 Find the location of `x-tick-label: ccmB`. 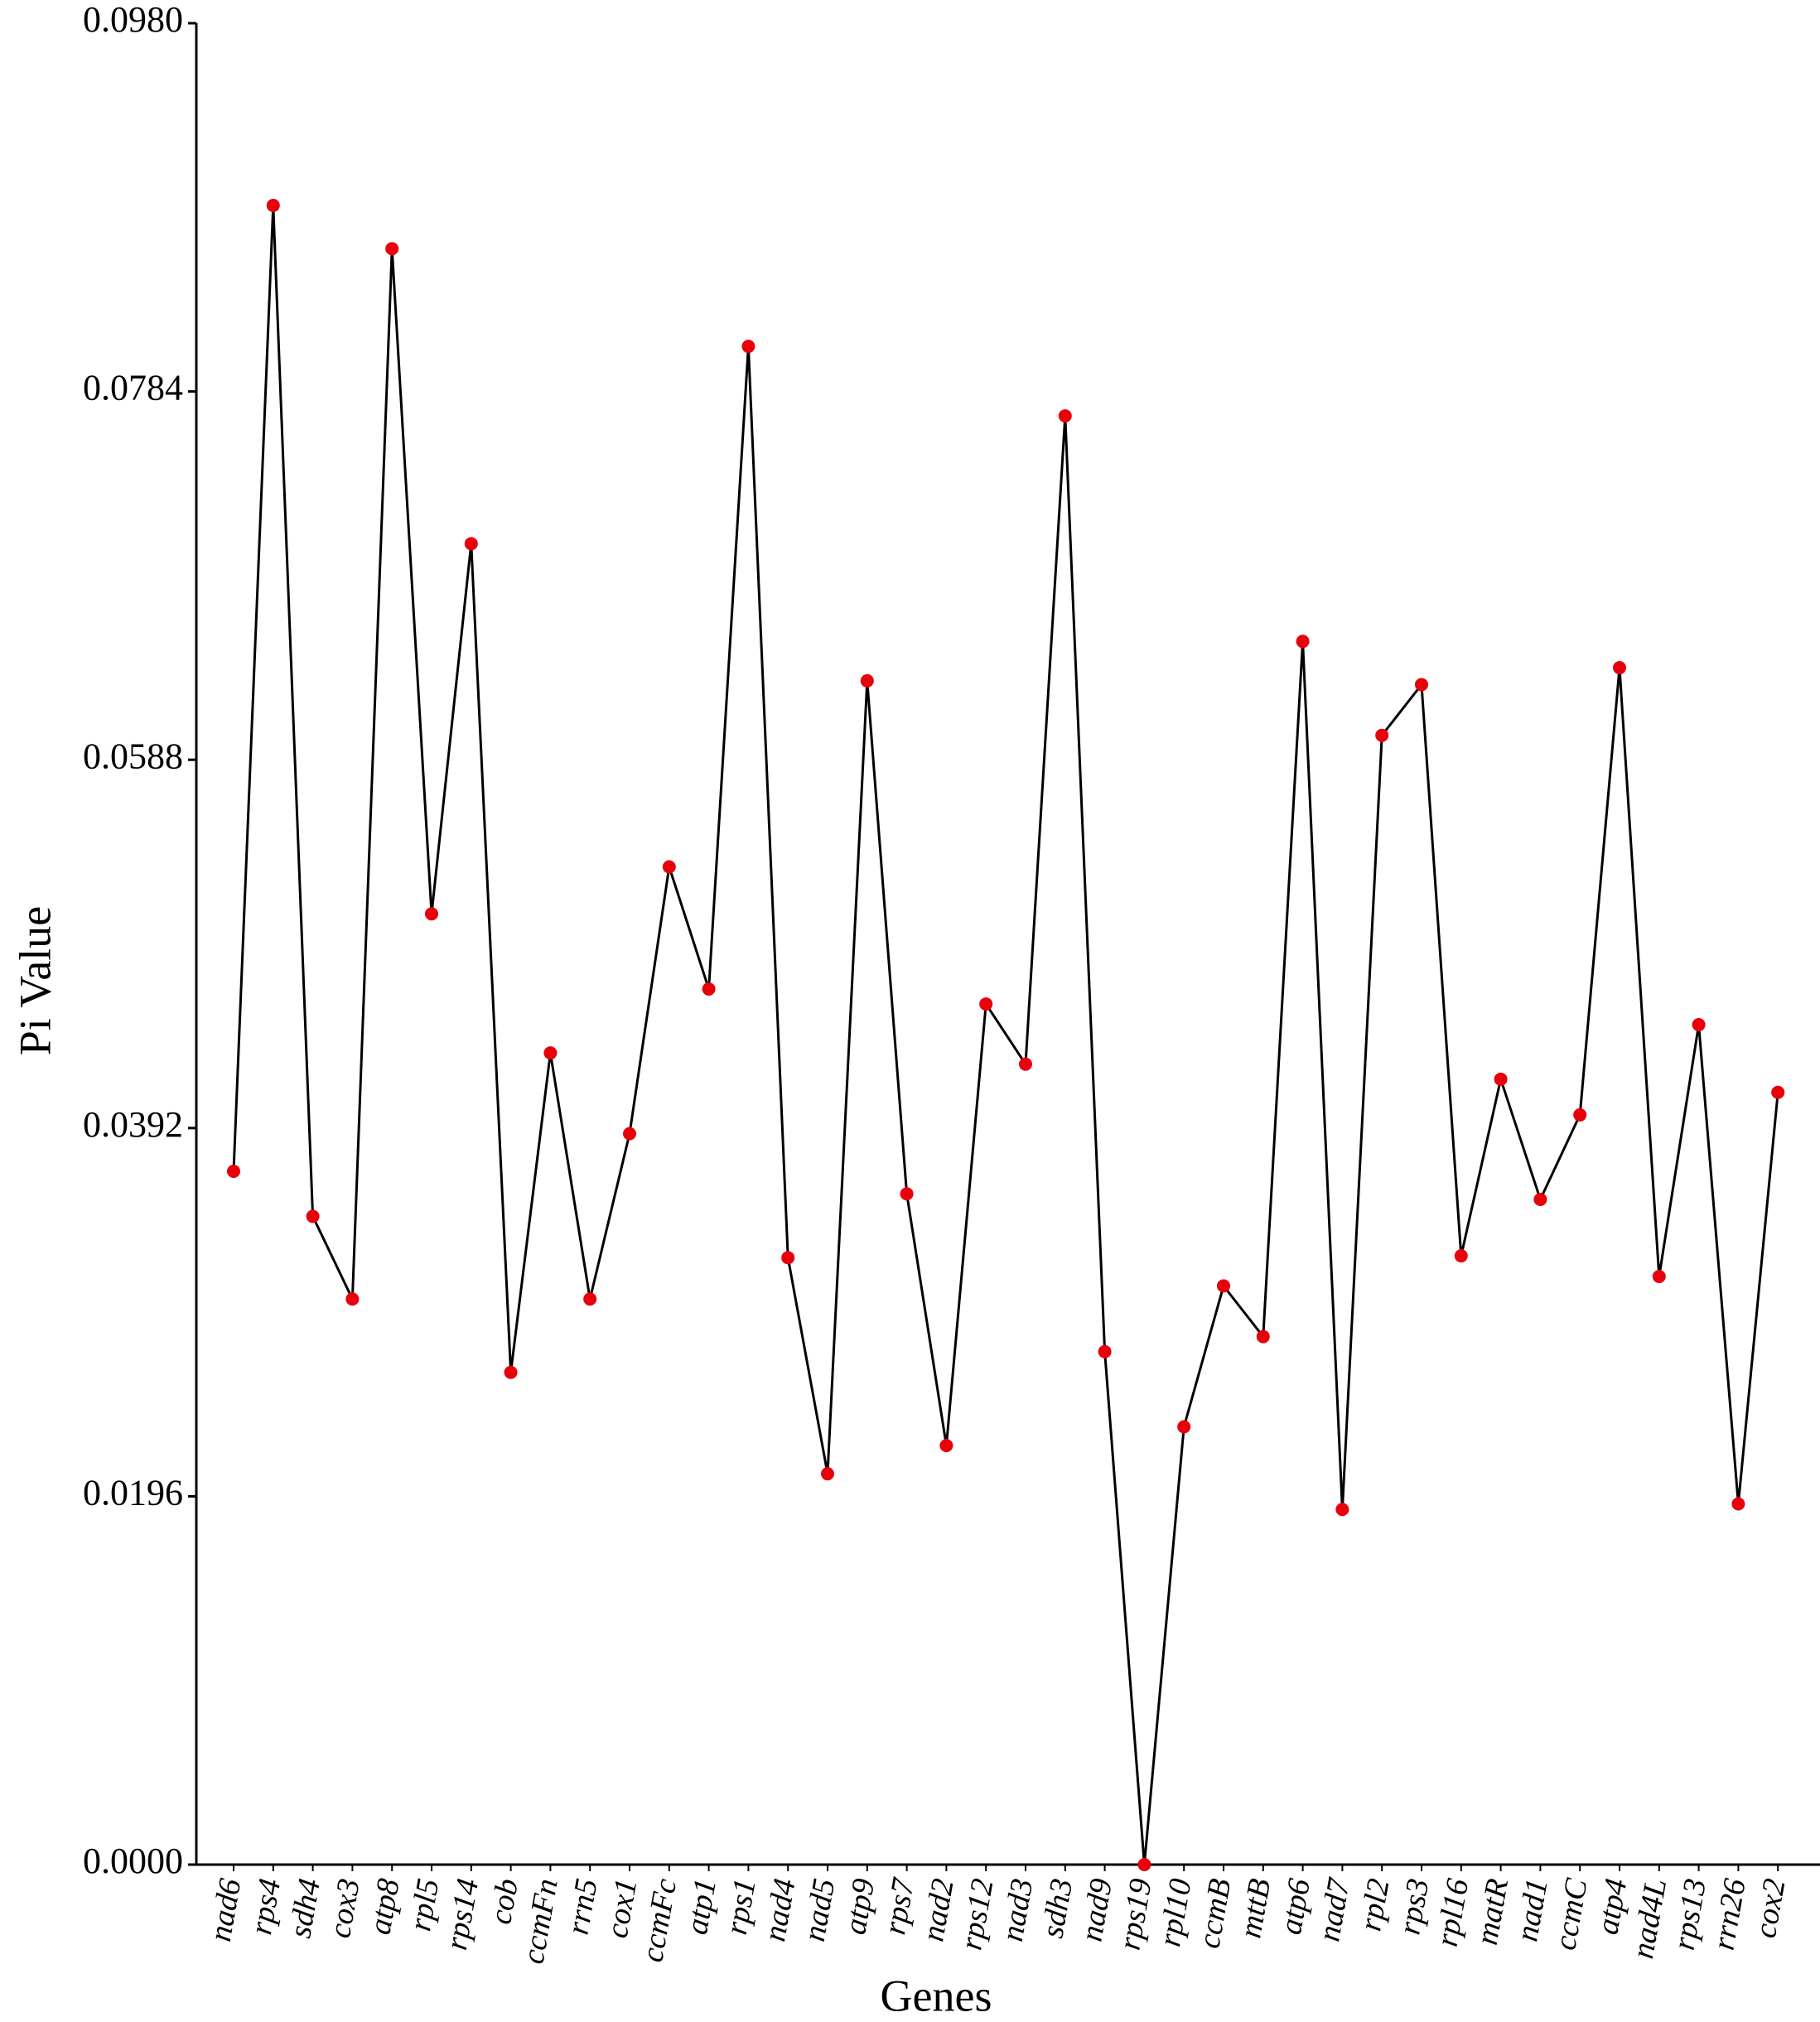

x-tick-label: ccmB is located at coordinates (1214, 1913).